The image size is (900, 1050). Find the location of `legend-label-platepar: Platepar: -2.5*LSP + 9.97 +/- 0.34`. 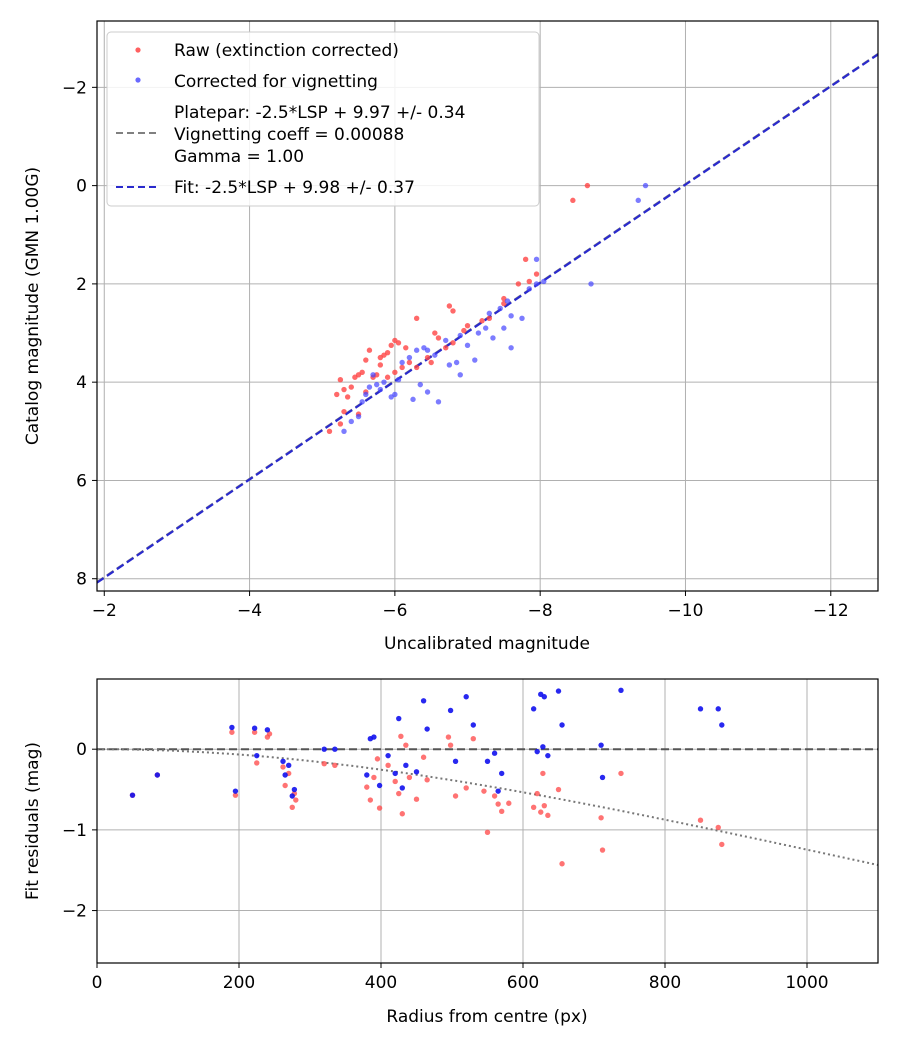

legend-label-platepar: Platepar: -2.5*LSP + 9.97 +/- 0.34 is located at coordinates (319, 113).